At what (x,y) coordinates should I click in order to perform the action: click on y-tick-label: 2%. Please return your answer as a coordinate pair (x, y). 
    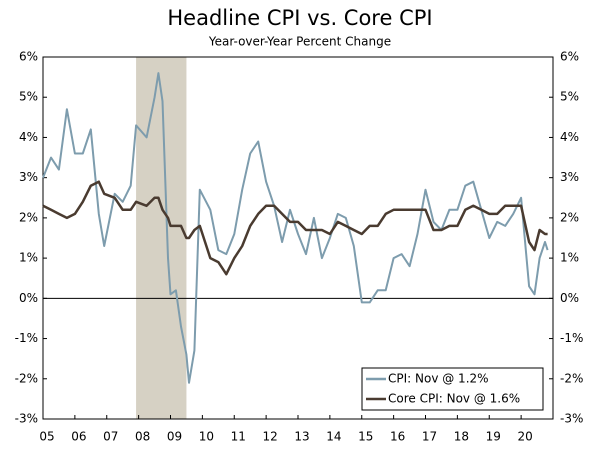
    Looking at the image, I should click on (28, 217).